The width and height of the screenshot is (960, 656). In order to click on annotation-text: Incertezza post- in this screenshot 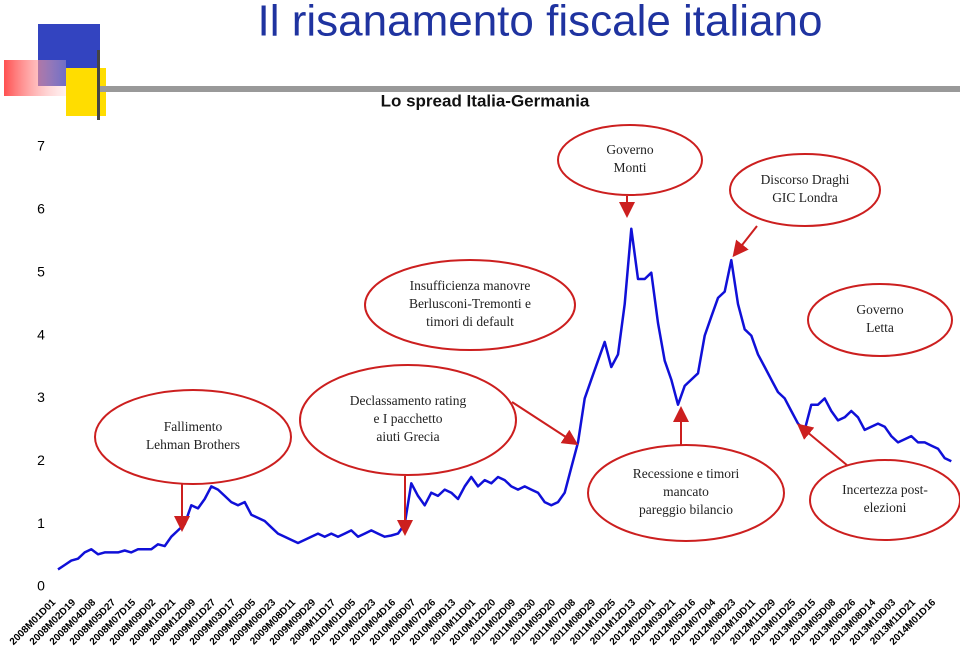, I will do `click(885, 489)`.